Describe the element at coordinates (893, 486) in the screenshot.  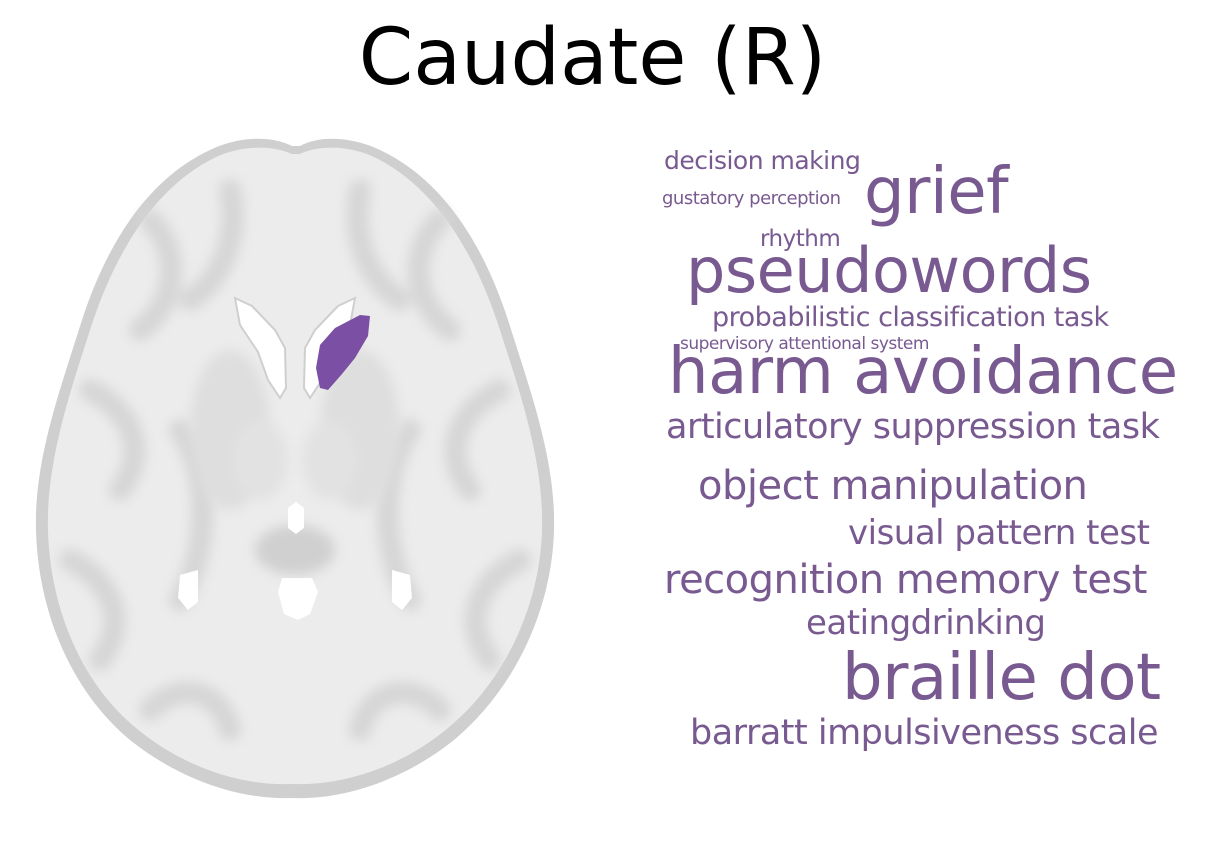
I see `word-object-manipulation: object manipulation` at that location.